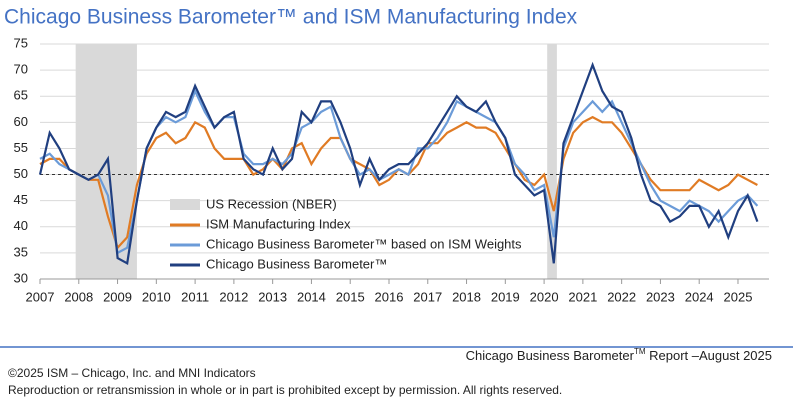 Image resolution: width=800 pixels, height=405 pixels. I want to click on x-tick-label: 2024, so click(699, 296).